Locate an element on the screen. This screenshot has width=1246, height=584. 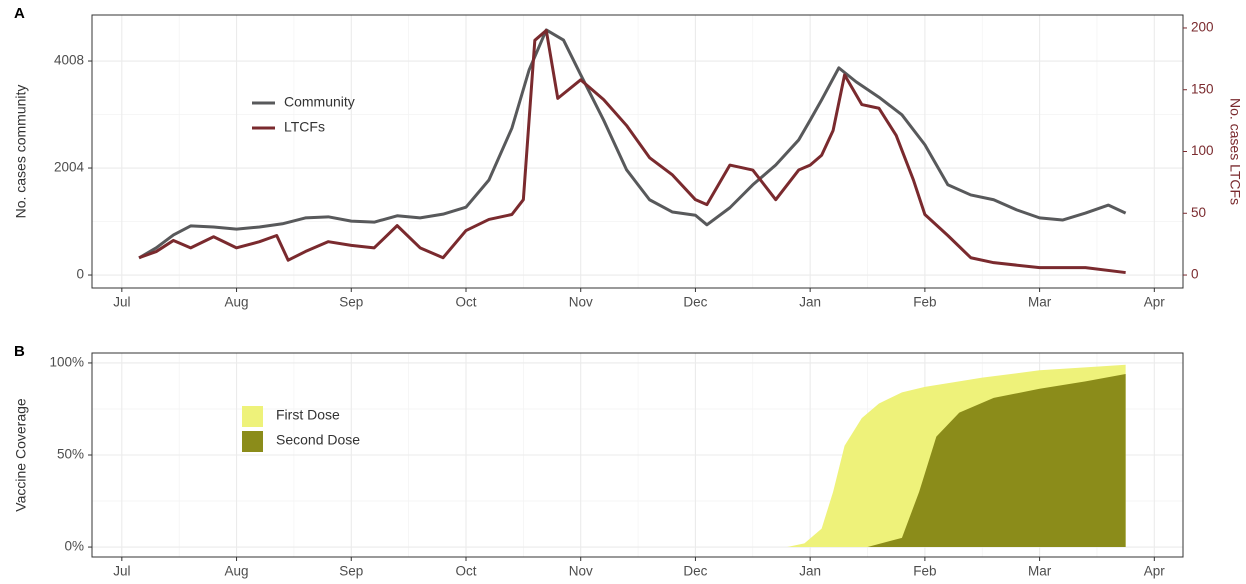
y2-axis-label: No. cases LTCFs is located at coordinates (1235, 151).